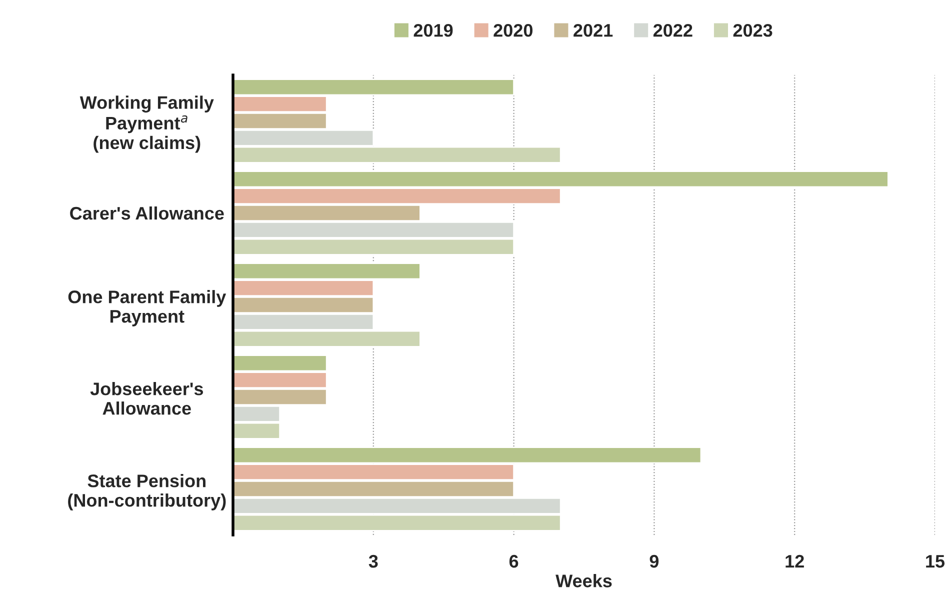 The image size is (951, 596). Describe the element at coordinates (147, 308) in the screenshot. I see `y-tick-label: One Parent Family Payment` at that location.